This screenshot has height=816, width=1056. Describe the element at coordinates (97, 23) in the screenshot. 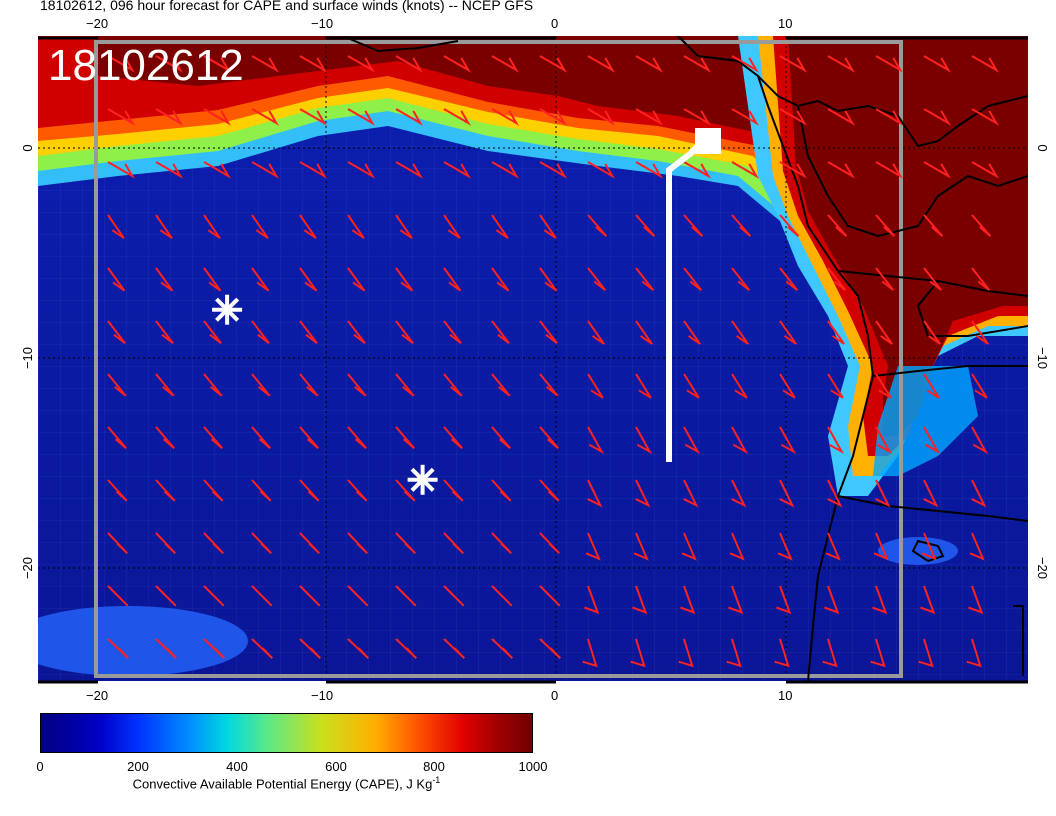

I see `top-lon-label: −20` at that location.